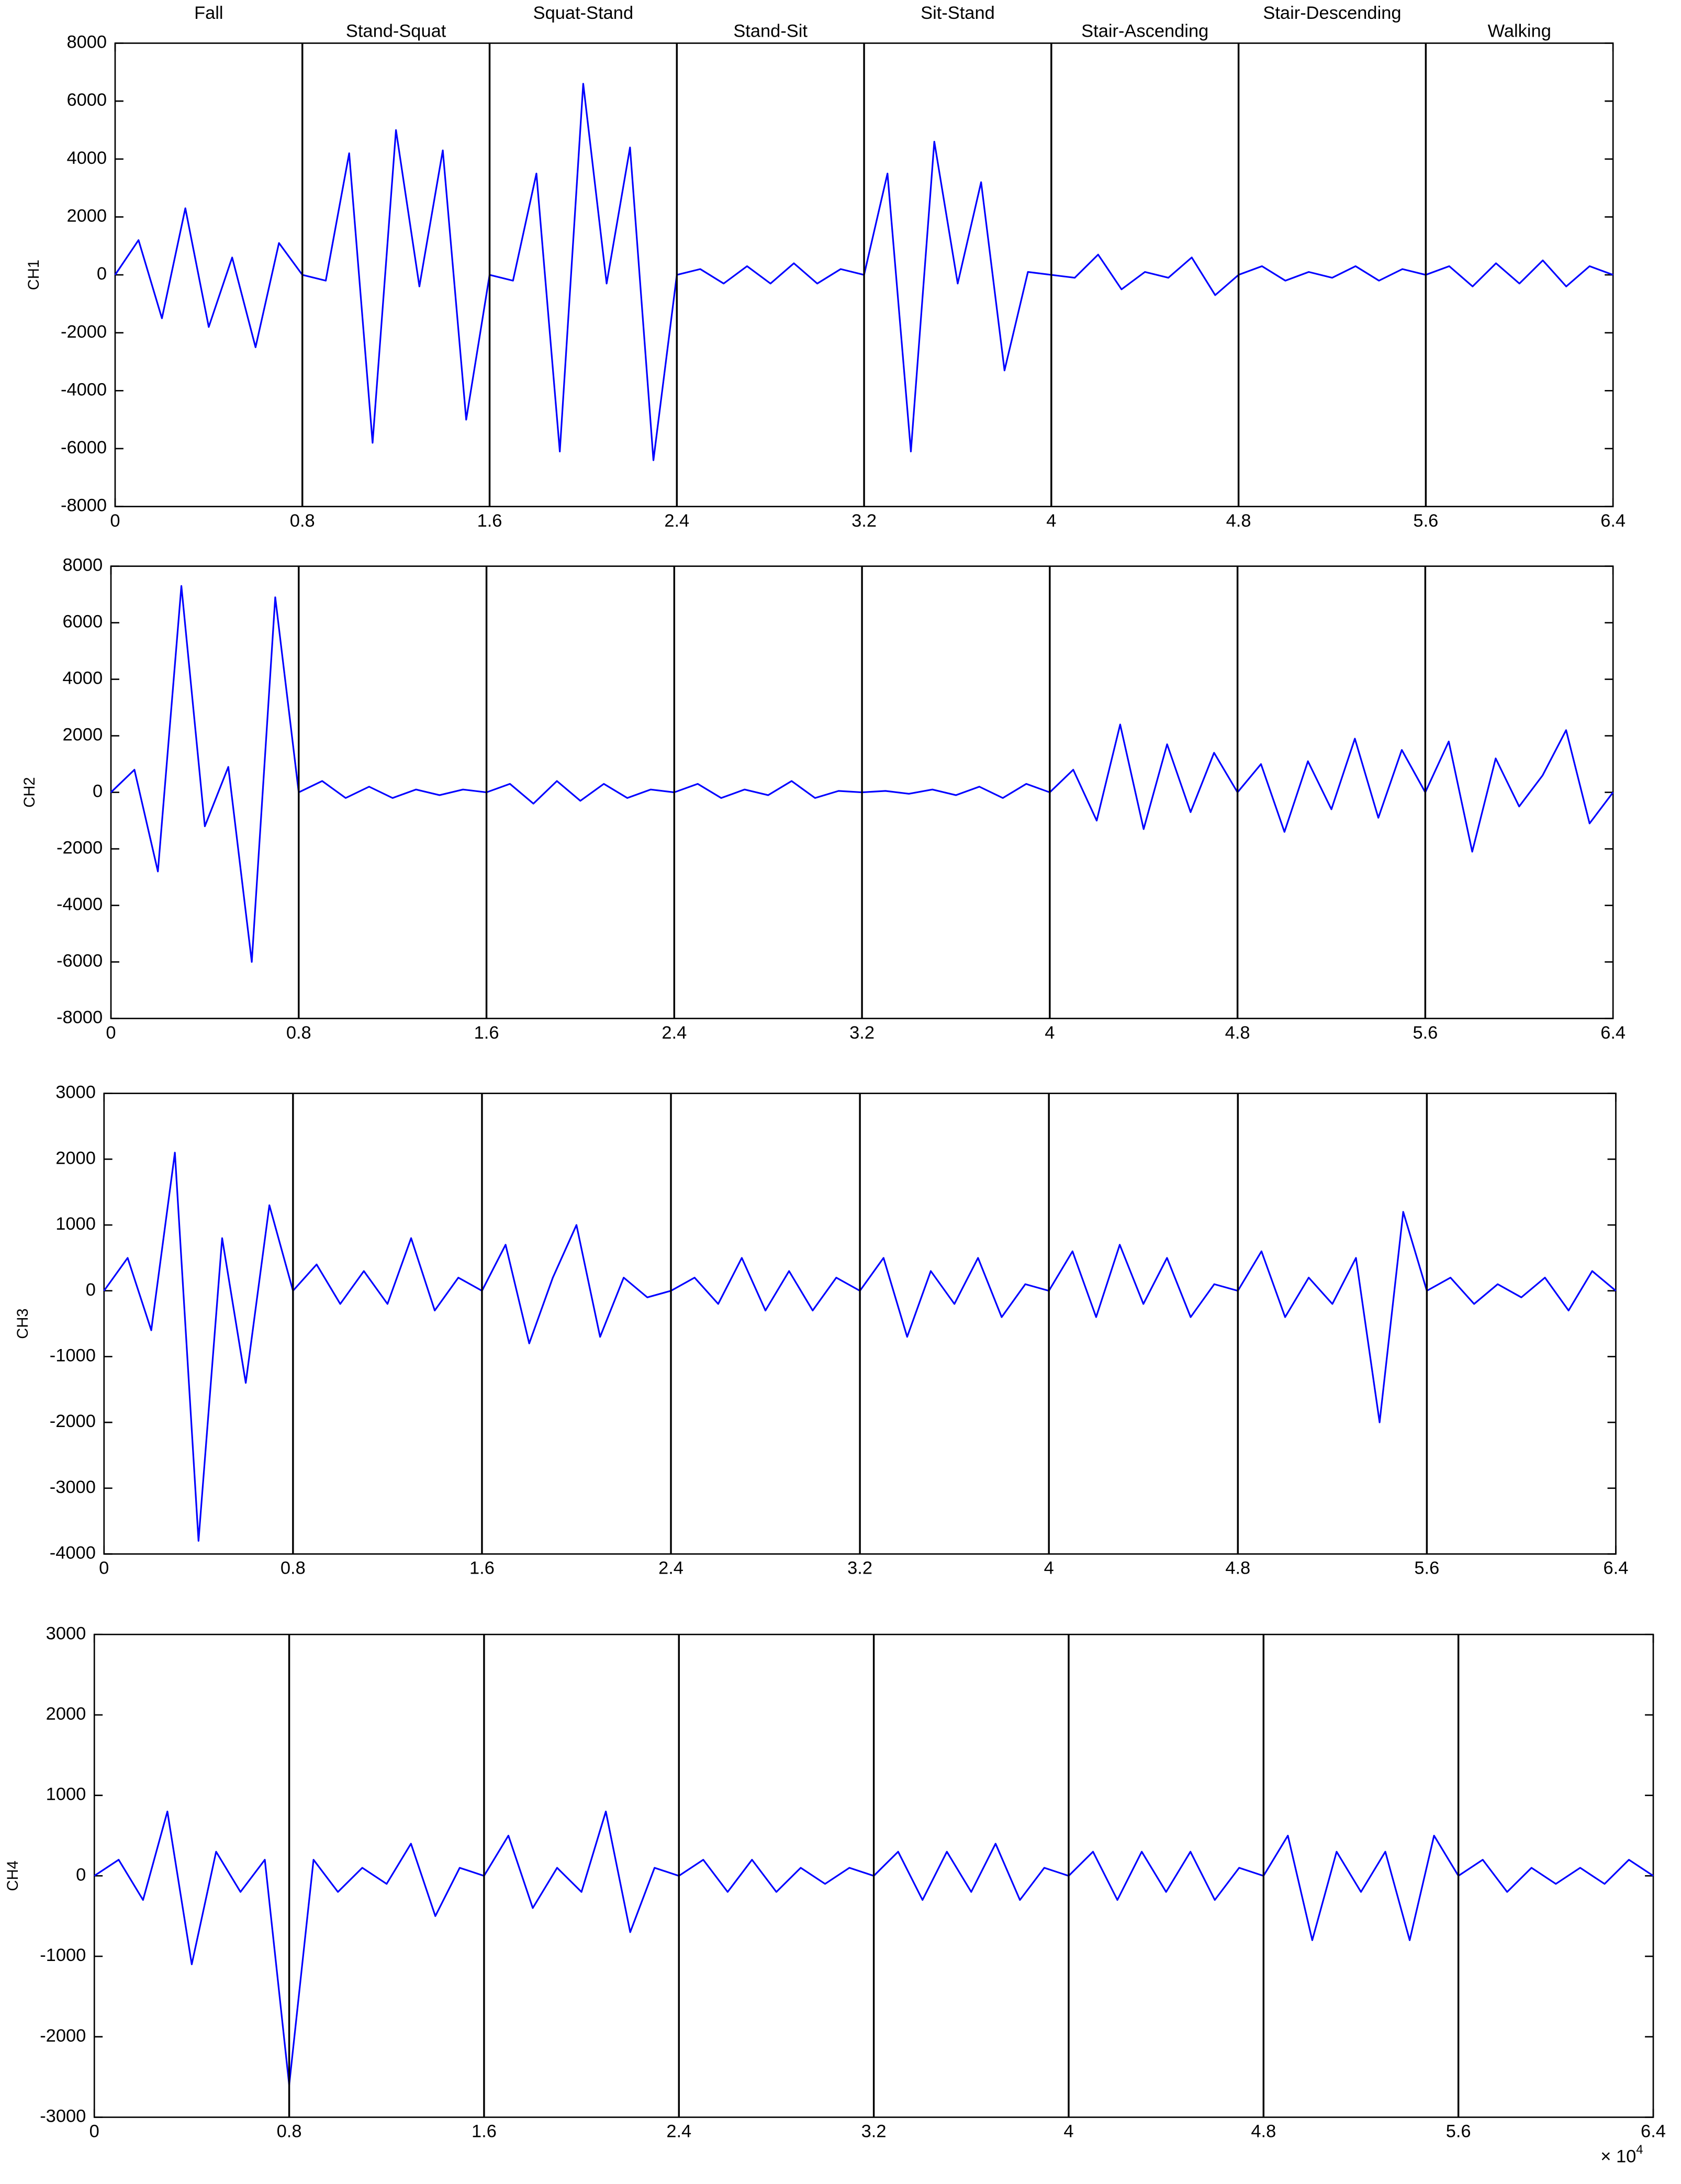 This screenshot has width=1681, height=2184. I want to click on y-axis-label: CH2, so click(29, 792).